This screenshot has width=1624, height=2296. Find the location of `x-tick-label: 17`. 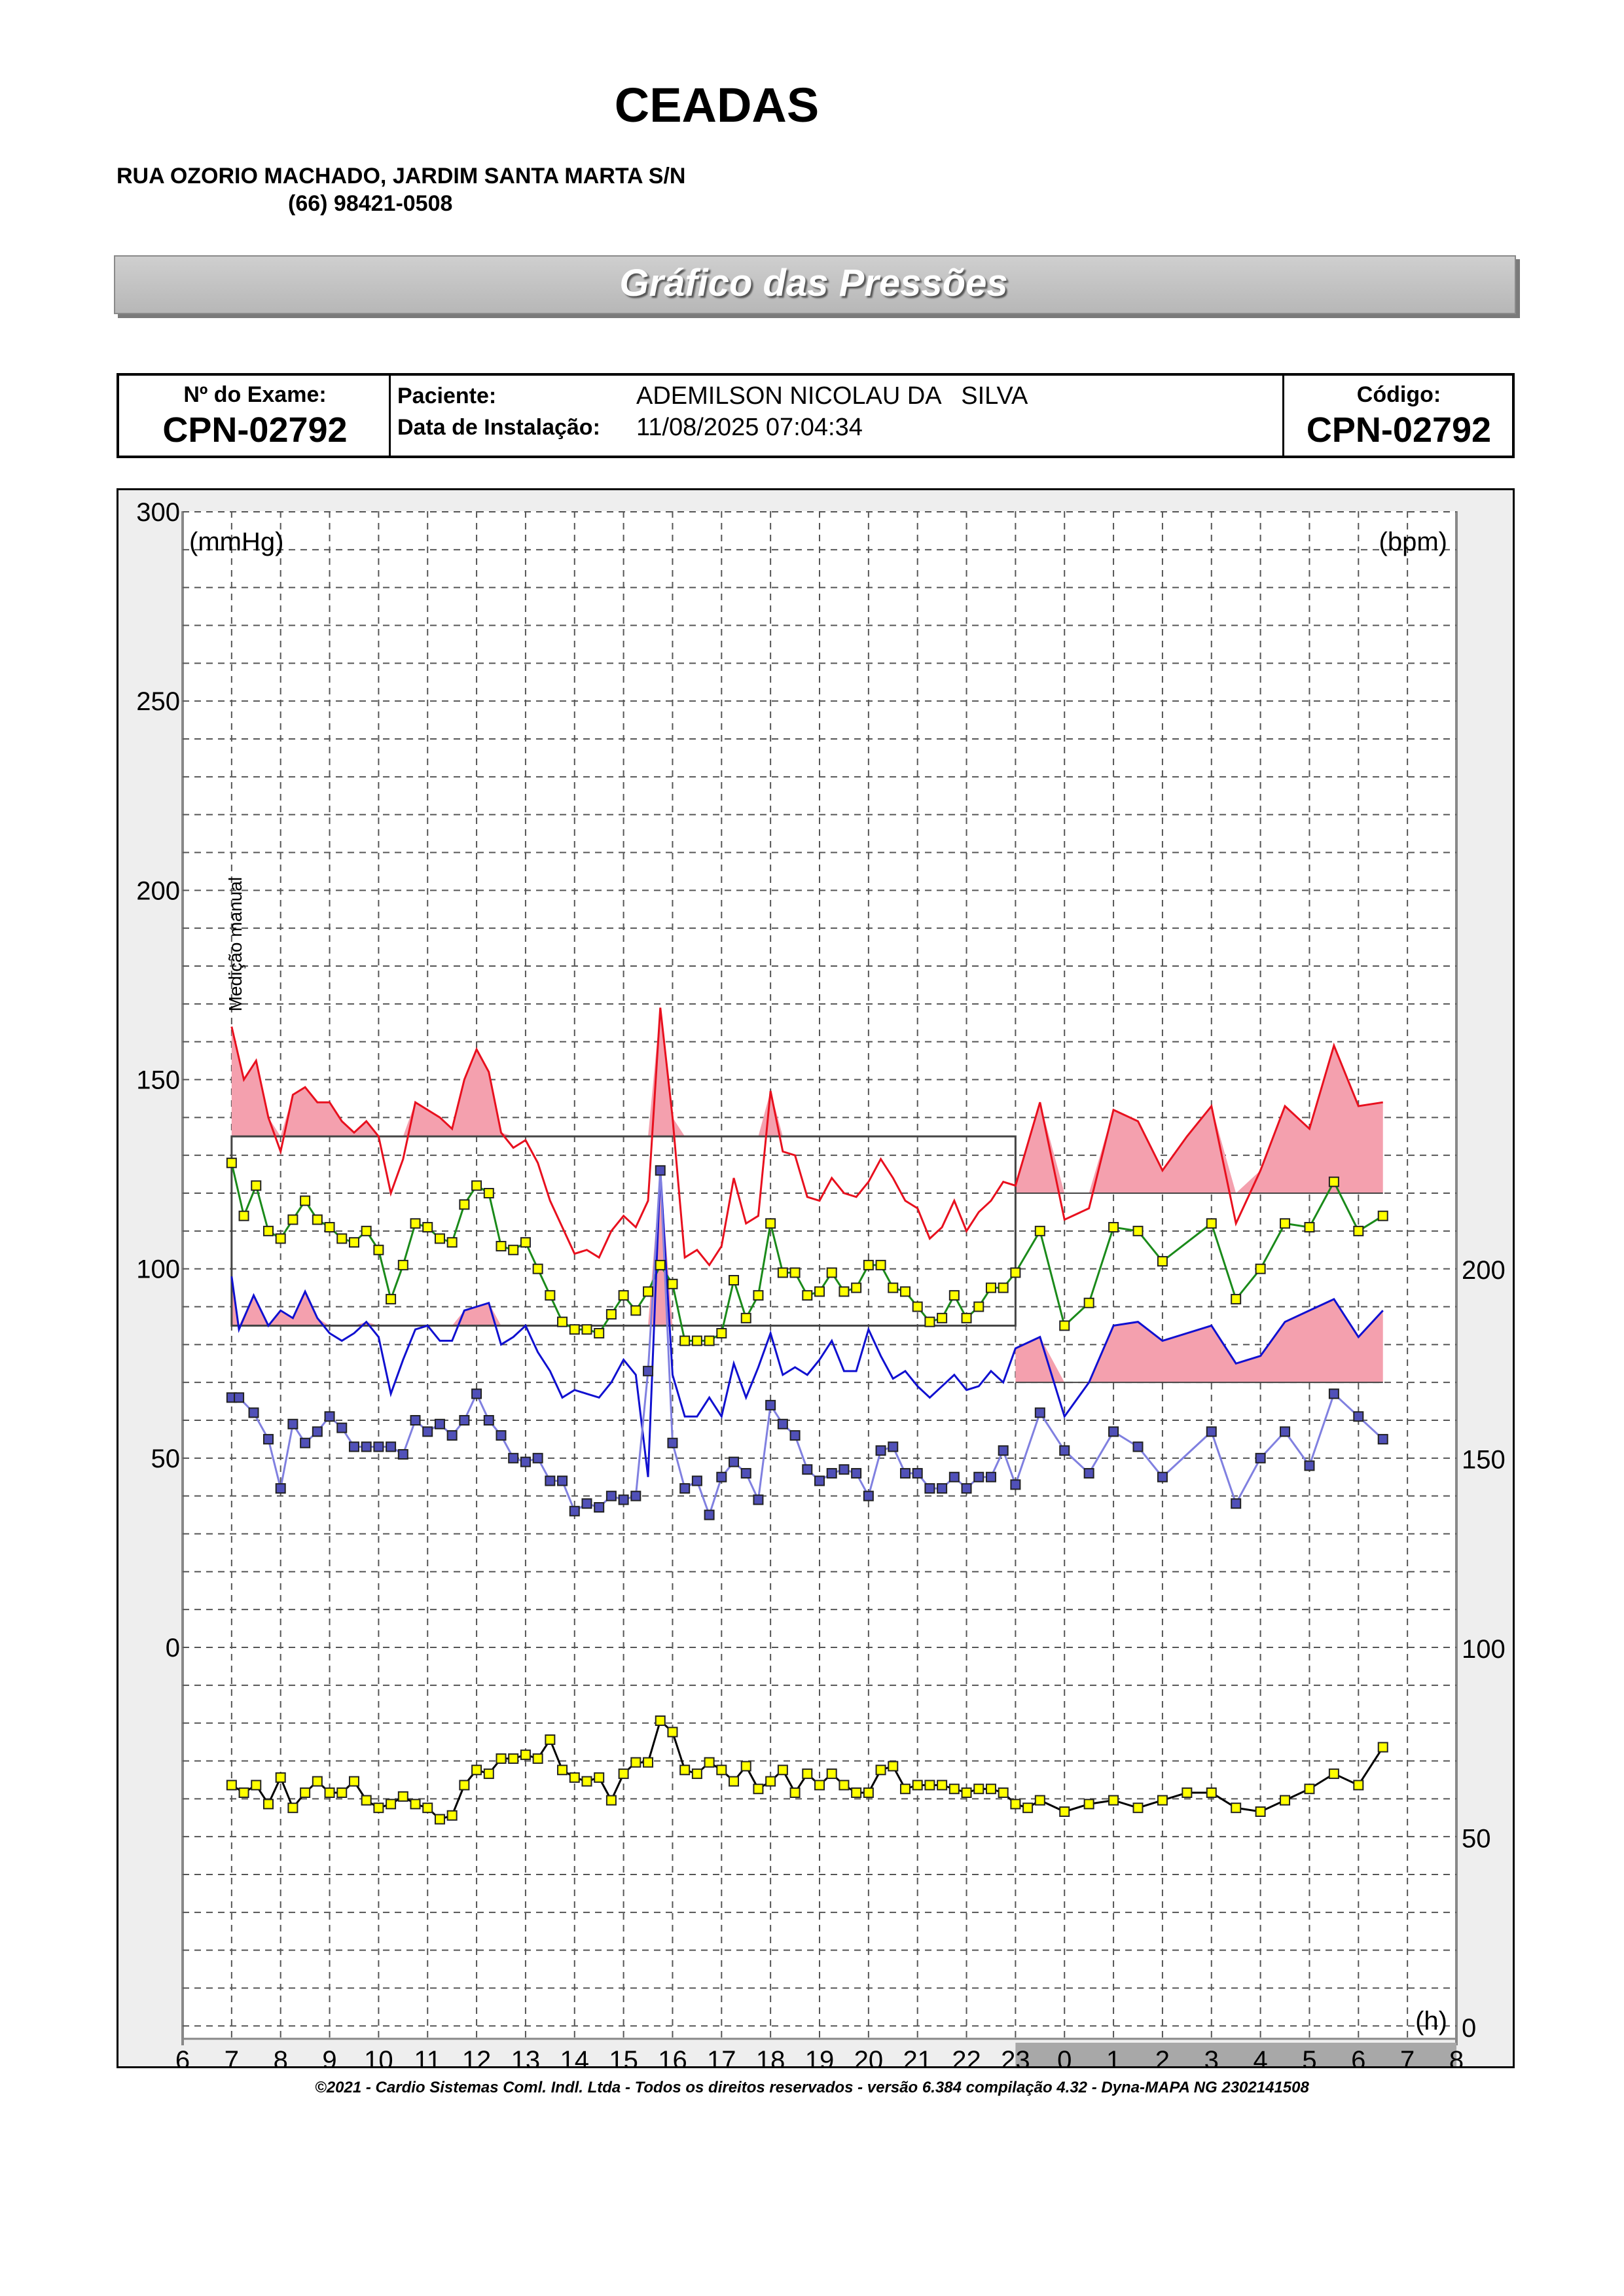

x-tick-label: 17 is located at coordinates (722, 2056).